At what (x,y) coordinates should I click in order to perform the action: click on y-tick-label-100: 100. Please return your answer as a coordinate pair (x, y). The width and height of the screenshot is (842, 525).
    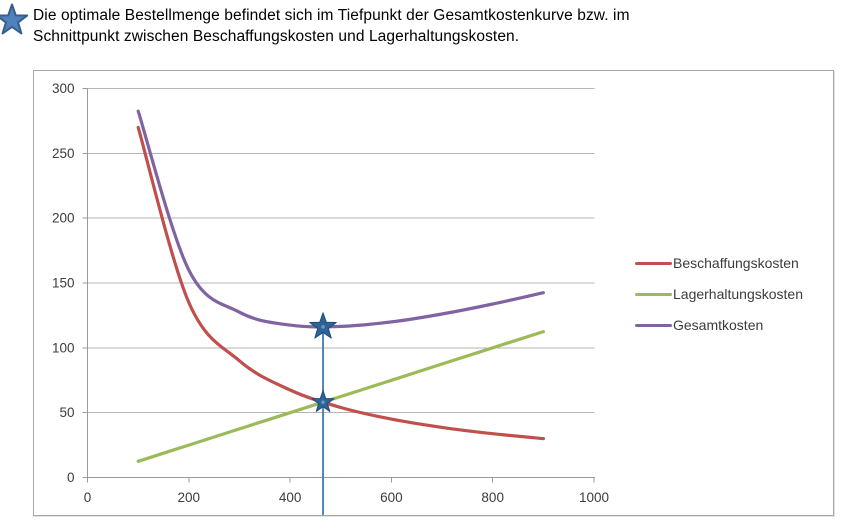
    Looking at the image, I should click on (63, 347).